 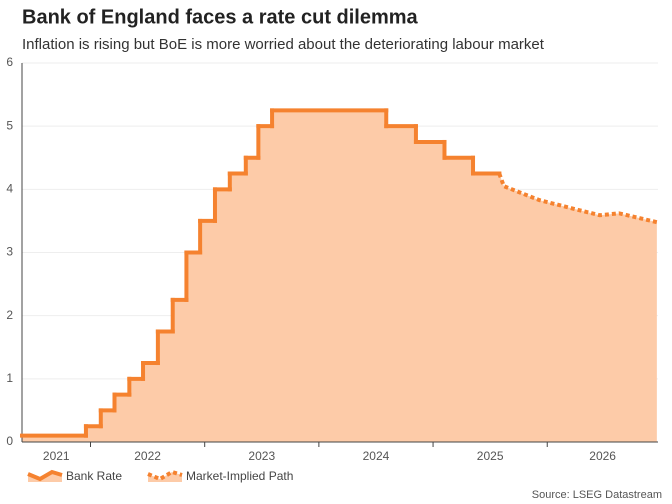 What do you see at coordinates (9, 378) in the screenshot?
I see `y-tick-label: 1` at bounding box center [9, 378].